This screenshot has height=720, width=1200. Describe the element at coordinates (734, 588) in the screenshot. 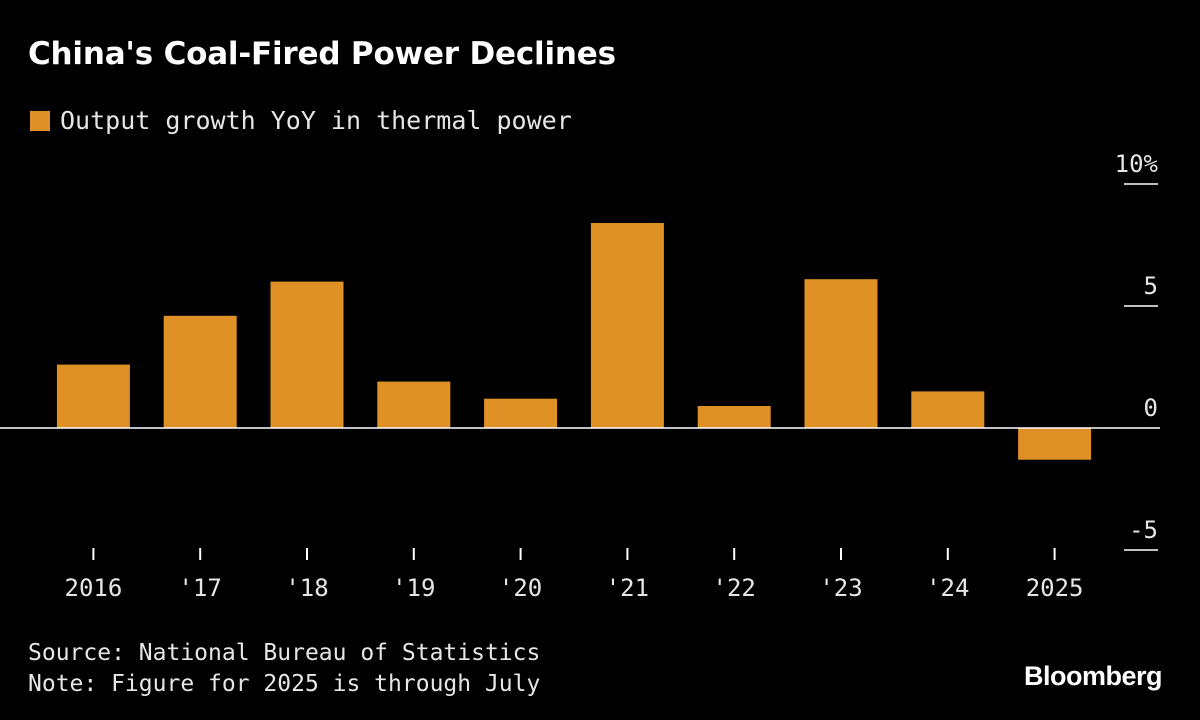

I see `x-tick-label-6: '22` at that location.